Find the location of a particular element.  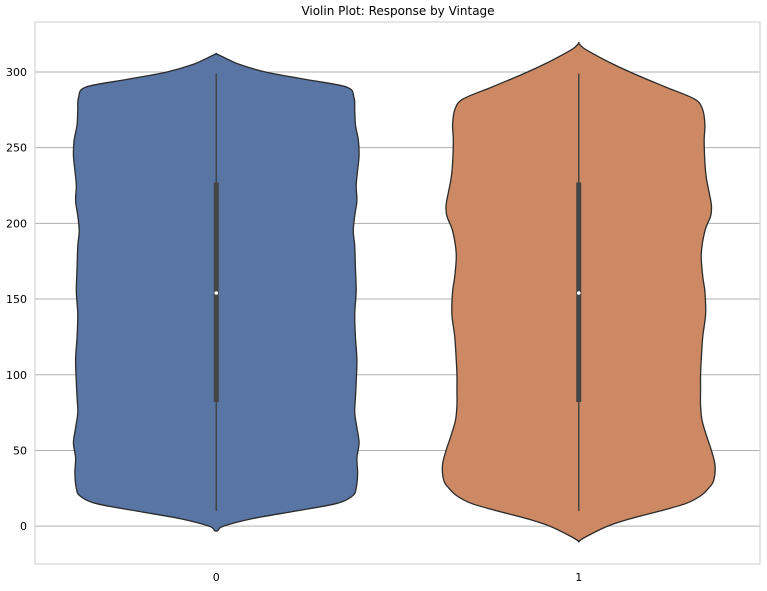

y-tick-label-300: 300 is located at coordinates (16, 72).